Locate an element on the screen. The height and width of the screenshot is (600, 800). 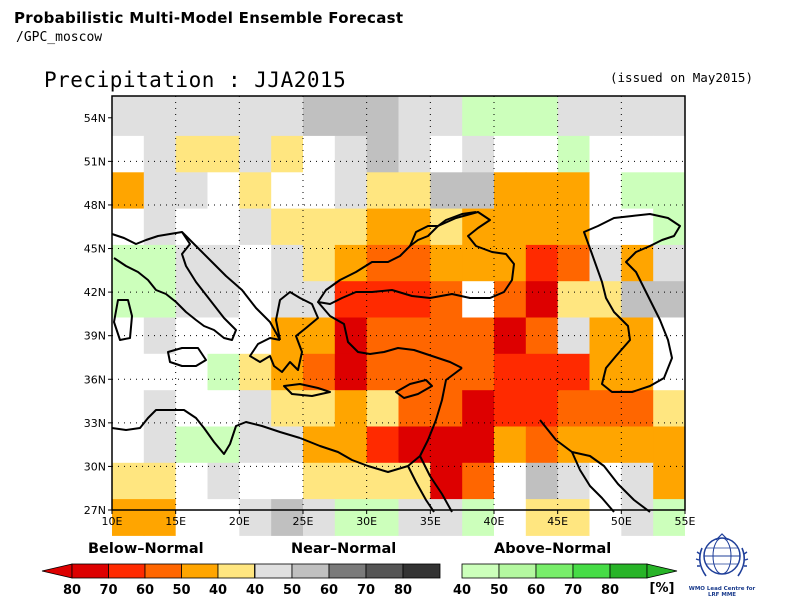
legend-near-scale: 40 50 60 70 80 is located at coordinates (343, 580).